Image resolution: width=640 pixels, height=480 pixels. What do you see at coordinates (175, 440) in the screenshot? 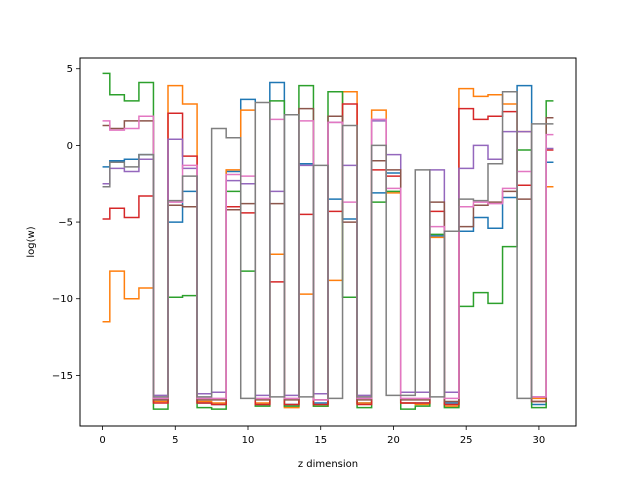
I see `x-tick-label: 5` at bounding box center [175, 440].